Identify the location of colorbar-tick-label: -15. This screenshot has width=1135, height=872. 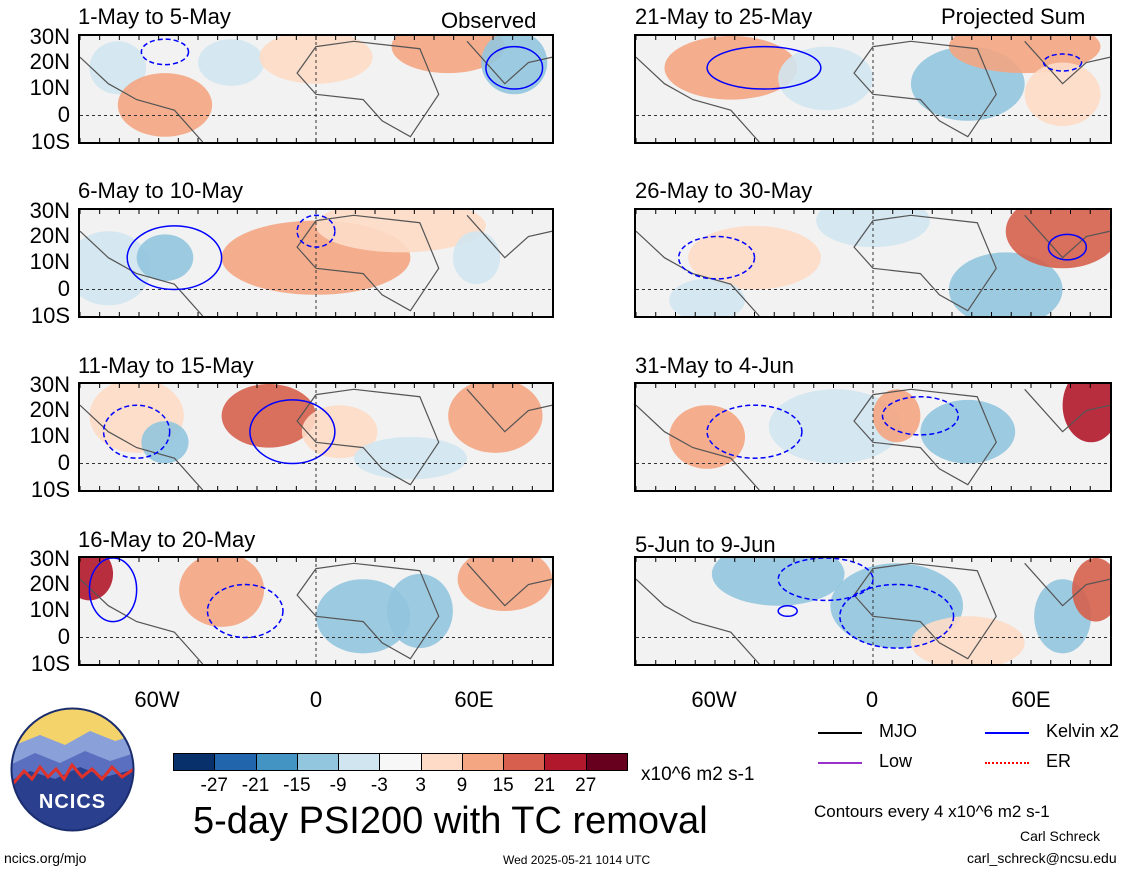
(297, 785).